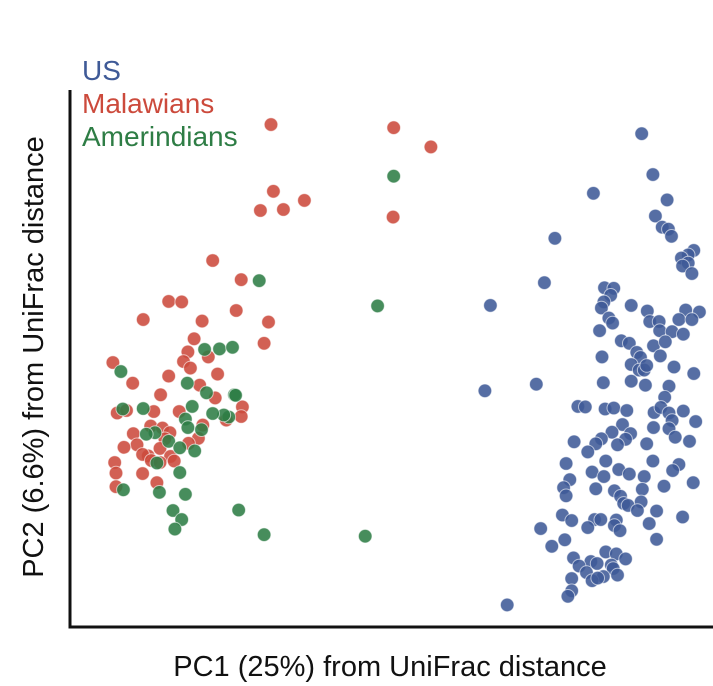 The height and width of the screenshot is (686, 713). Describe the element at coordinates (148, 103) in the screenshot. I see `legend-entry-malawians: Malawians` at that location.